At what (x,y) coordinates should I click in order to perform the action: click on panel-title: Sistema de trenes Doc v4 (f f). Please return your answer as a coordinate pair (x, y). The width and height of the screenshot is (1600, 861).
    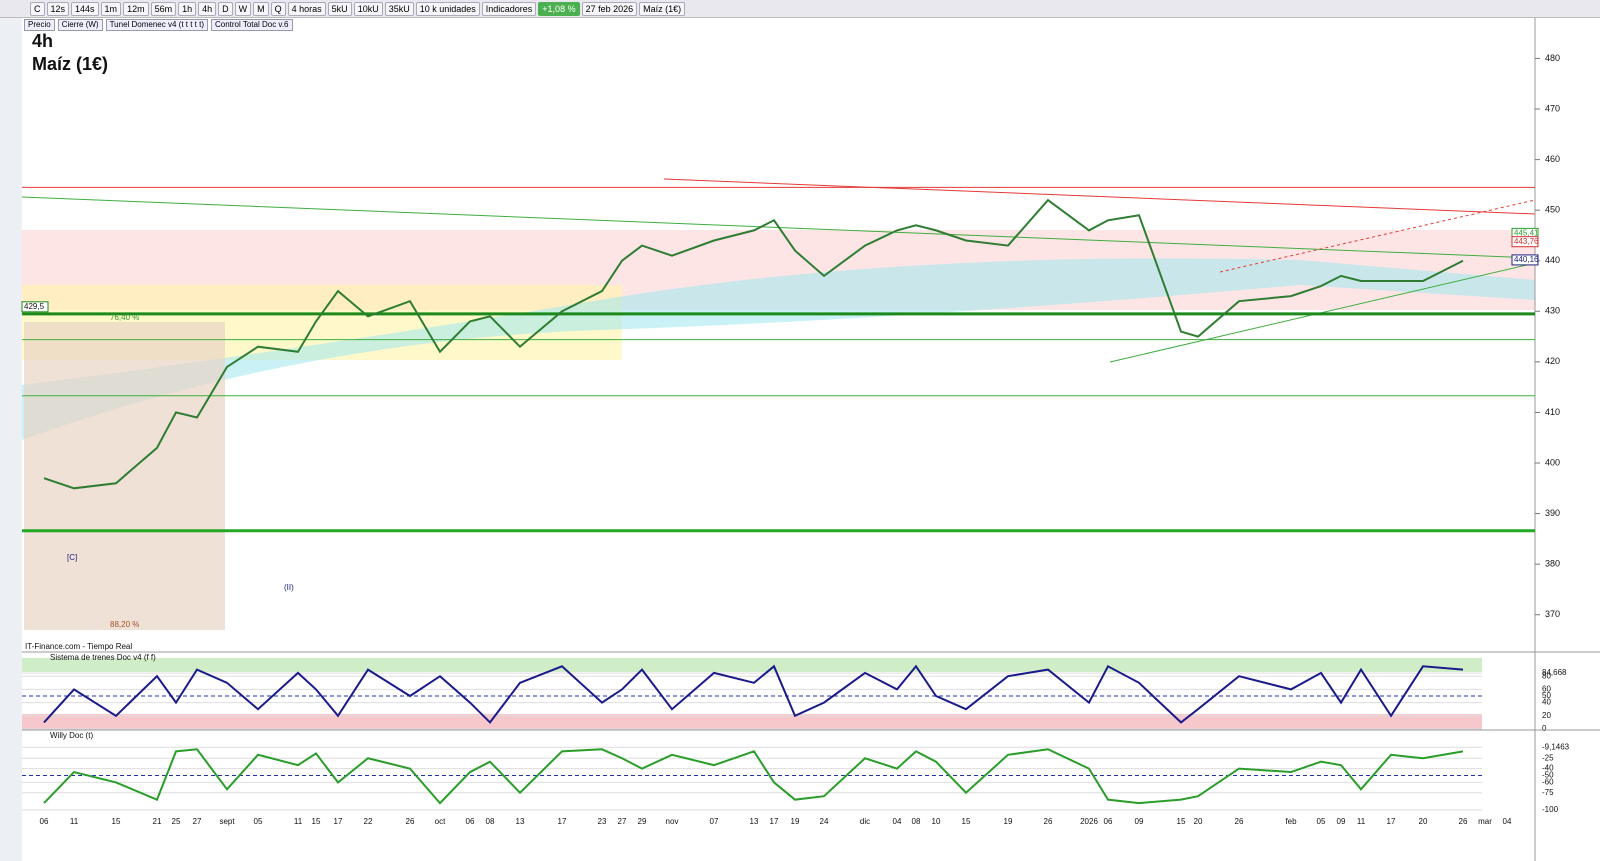
    Looking at the image, I should click on (103, 657).